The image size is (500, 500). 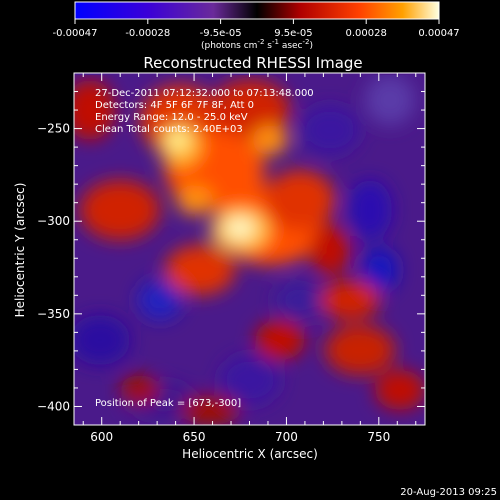 What do you see at coordinates (204, 93) in the screenshot?
I see `info-line-time: 27-Dec-2011 07:12:32.000 to 07:13:48.000` at bounding box center [204, 93].